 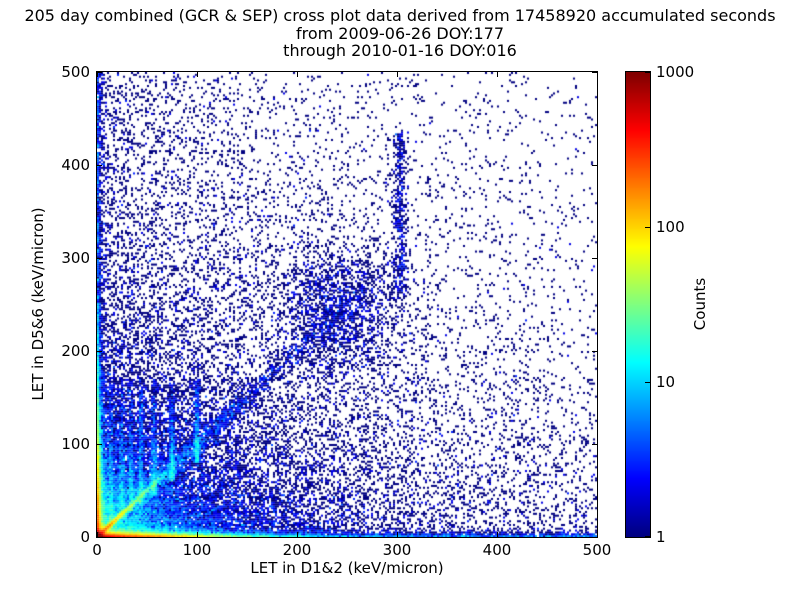 What do you see at coordinates (97, 550) in the screenshot?
I see `x-tick-label: 0` at bounding box center [97, 550].